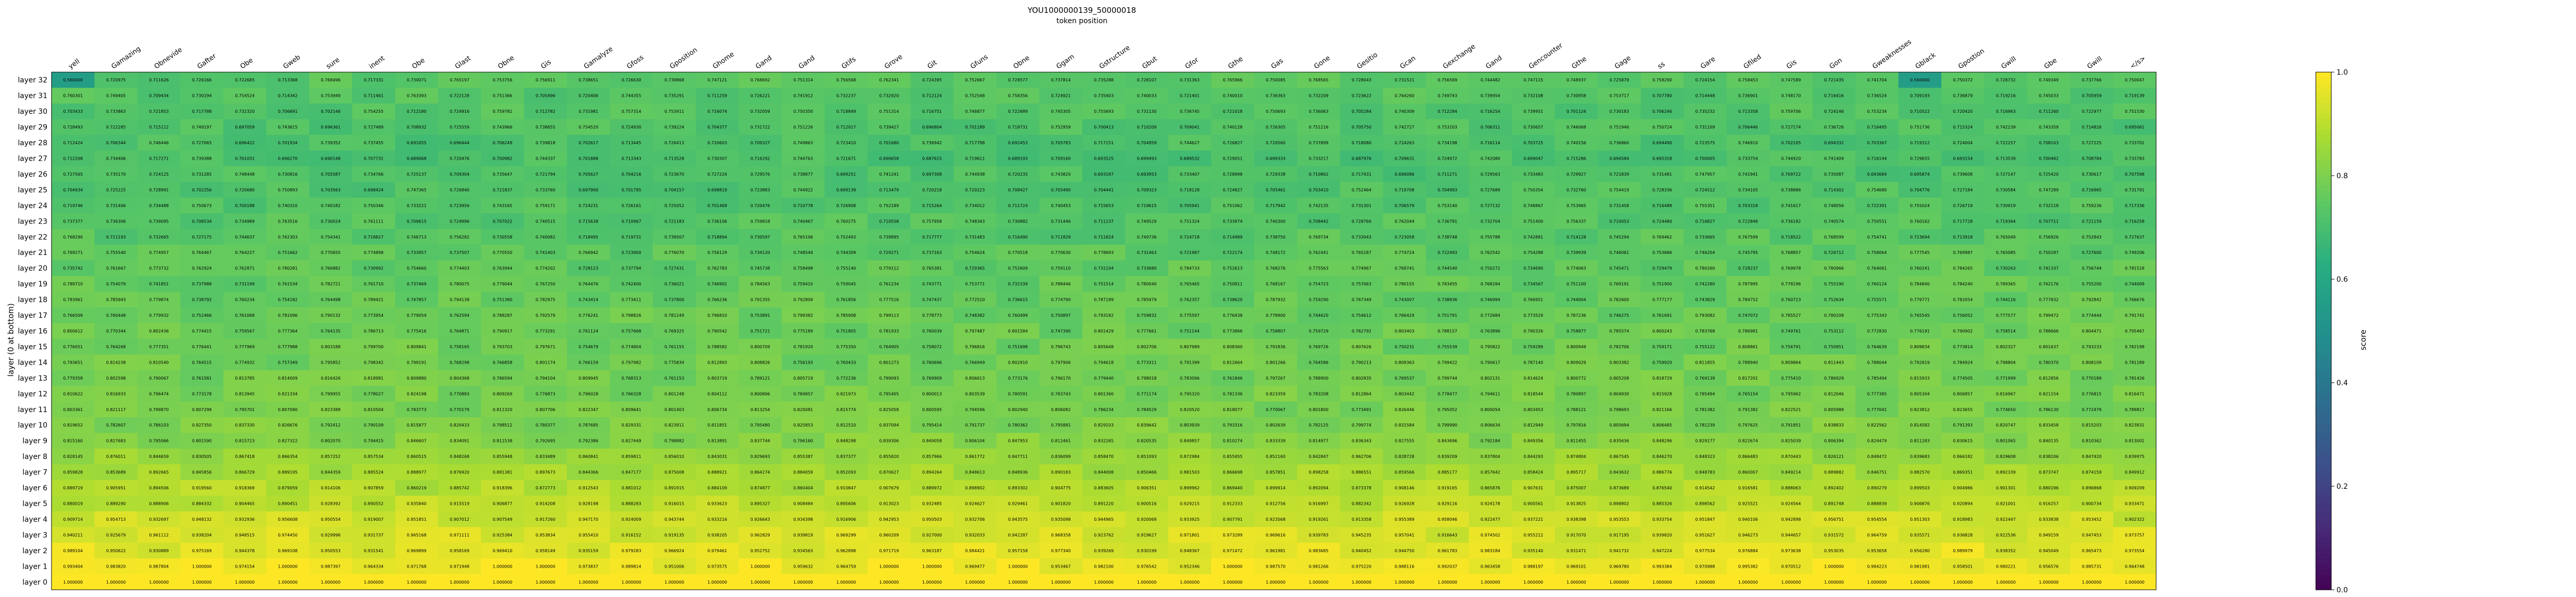  I want to click on cell-value-label: 0.765187, so click(1361, 253).